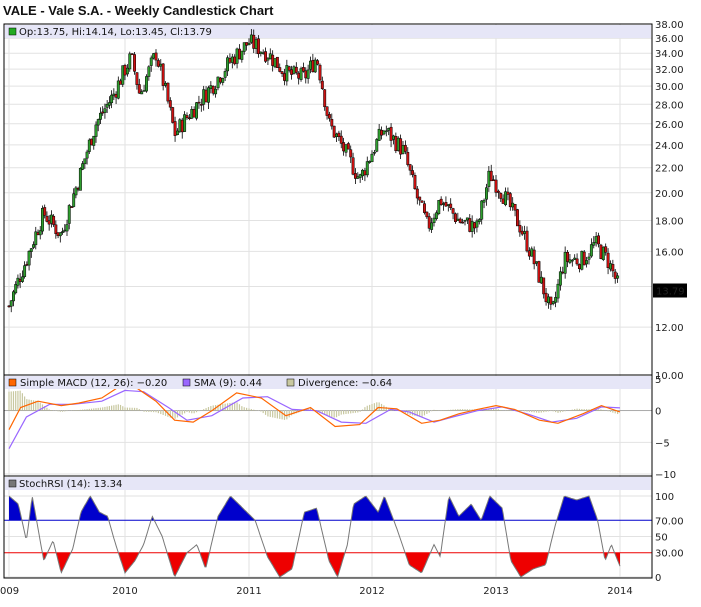 This screenshot has height=607, width=701. Describe the element at coordinates (661, 538) in the screenshot. I see `stoch-tick-label: 50` at that location.